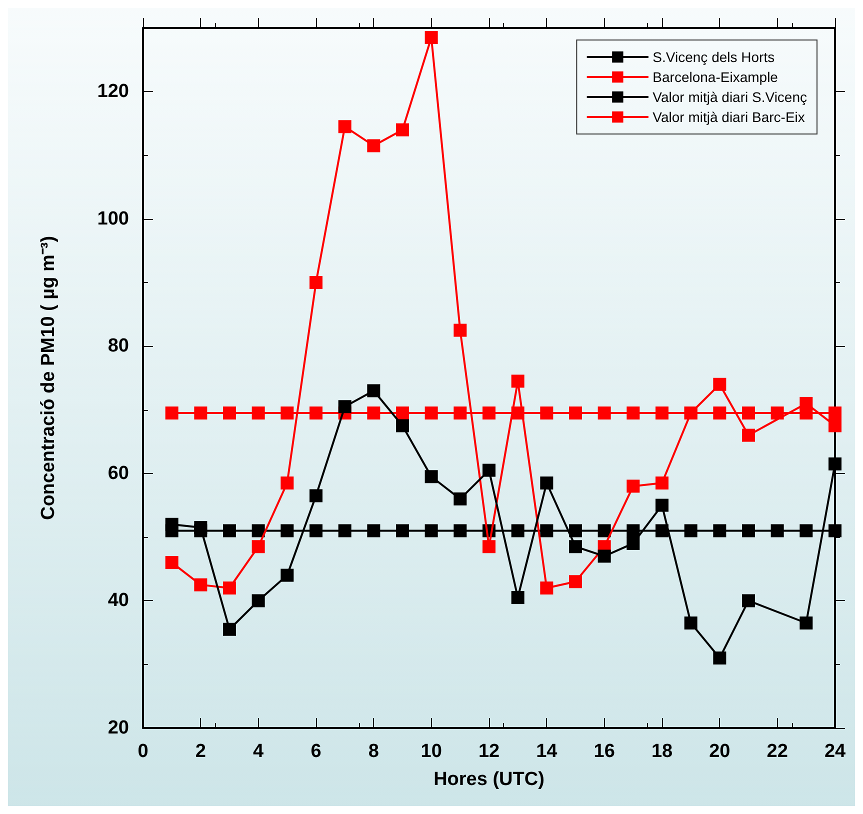  Describe the element at coordinates (48, 378) in the screenshot. I see `y-axis-title: Concentració de PM10 ( µg m⁻³)` at that location.